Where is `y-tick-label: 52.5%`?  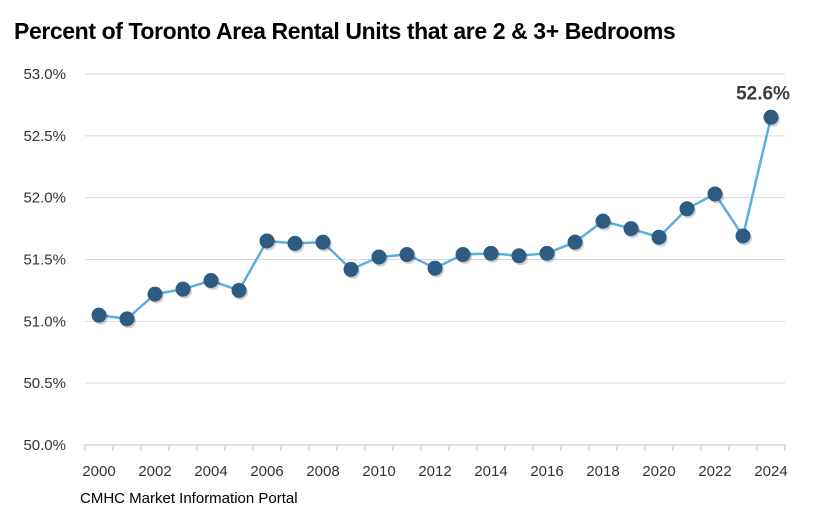 y-tick-label: 52.5% is located at coordinates (44, 136).